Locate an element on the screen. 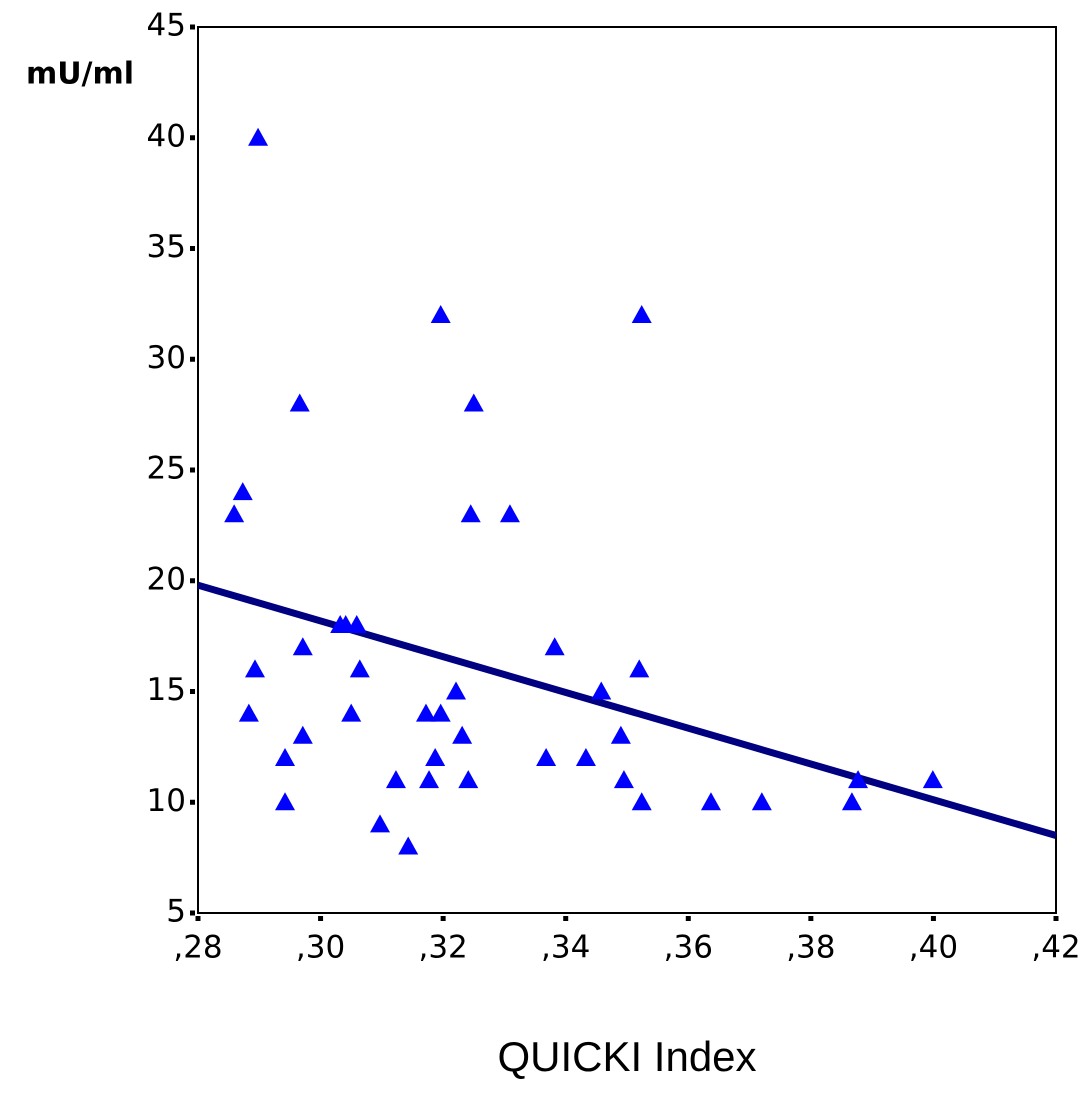  x-tick-label: ,28 is located at coordinates (197, 948).